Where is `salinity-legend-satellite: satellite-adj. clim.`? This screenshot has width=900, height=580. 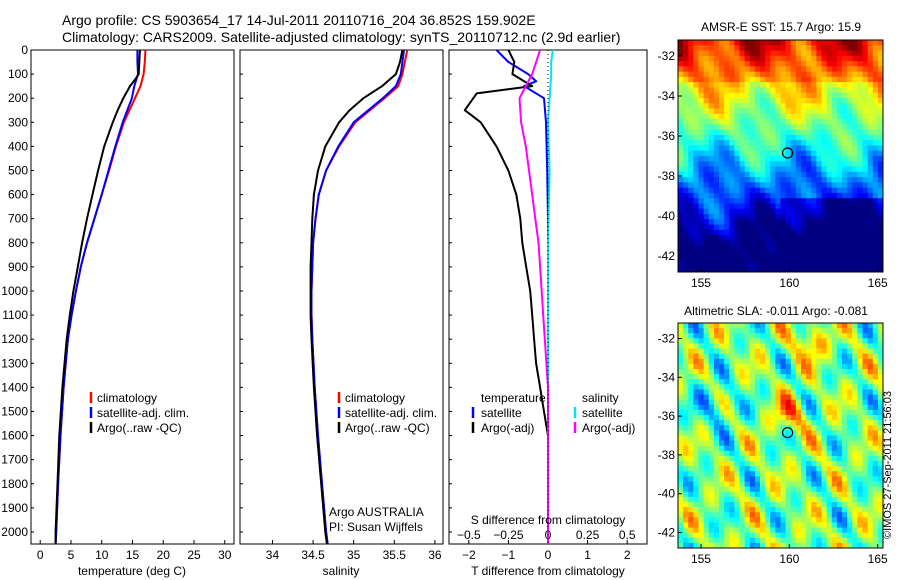
salinity-legend-satellite: satellite-adj. clim. is located at coordinates (391, 413).